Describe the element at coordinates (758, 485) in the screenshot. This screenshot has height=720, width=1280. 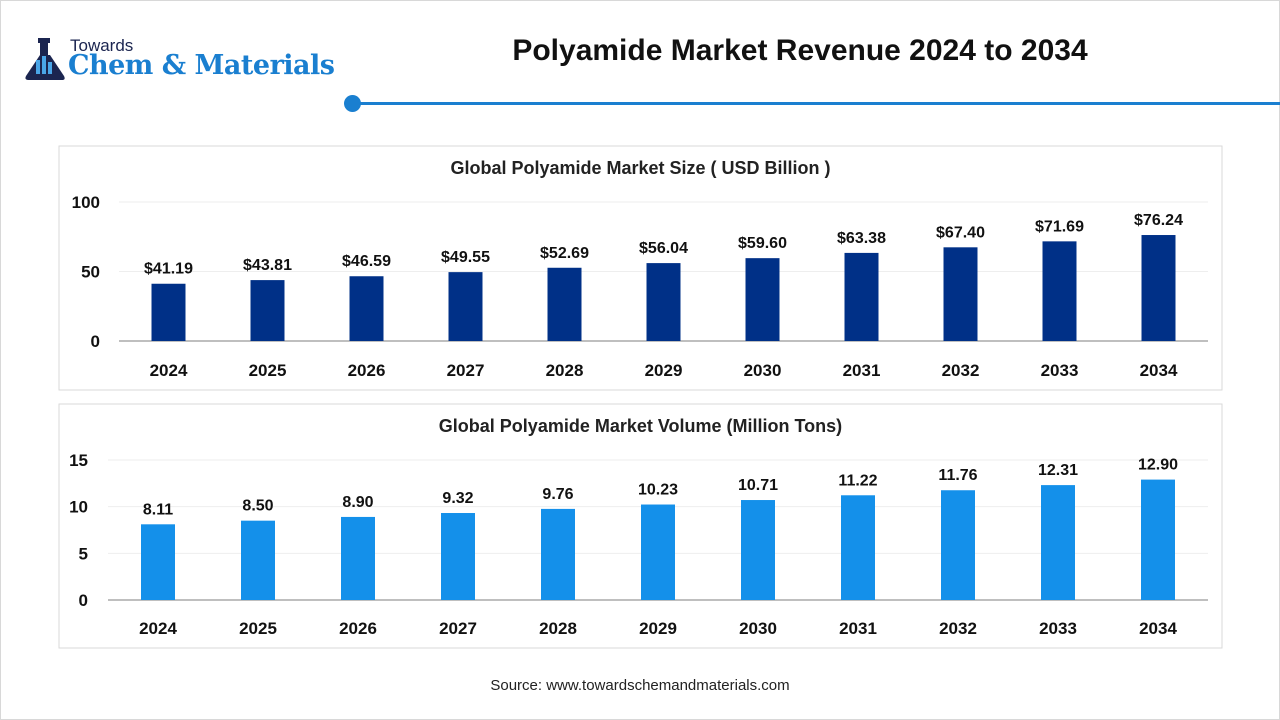
I see `data-label: 10.71` at that location.